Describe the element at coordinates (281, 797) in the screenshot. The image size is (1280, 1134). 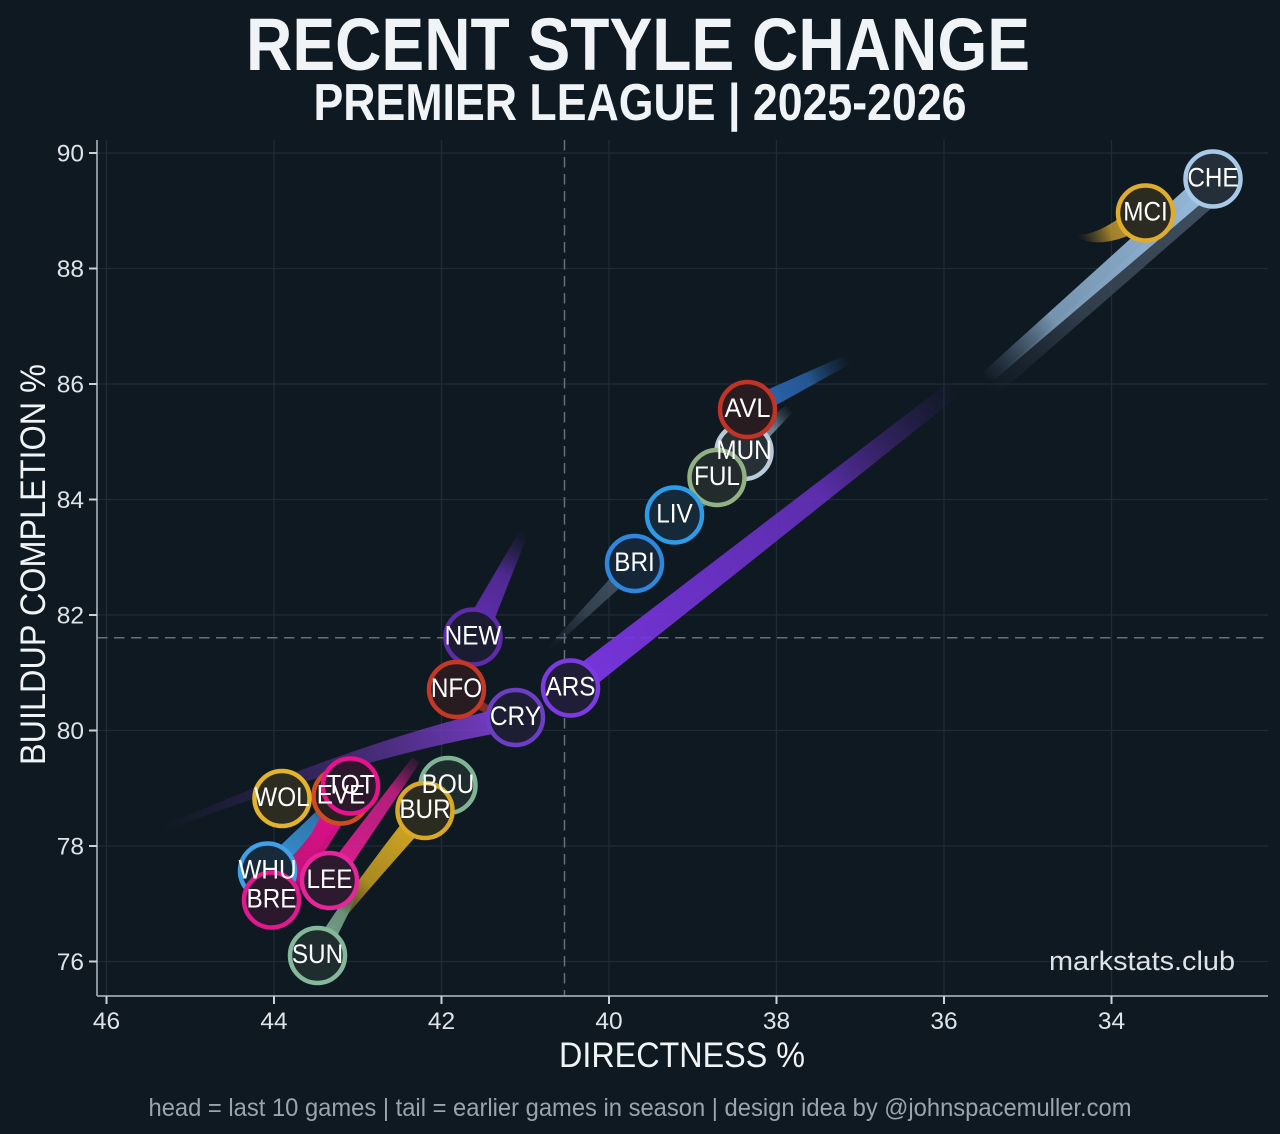
I see `svg-text: WOL` at that location.